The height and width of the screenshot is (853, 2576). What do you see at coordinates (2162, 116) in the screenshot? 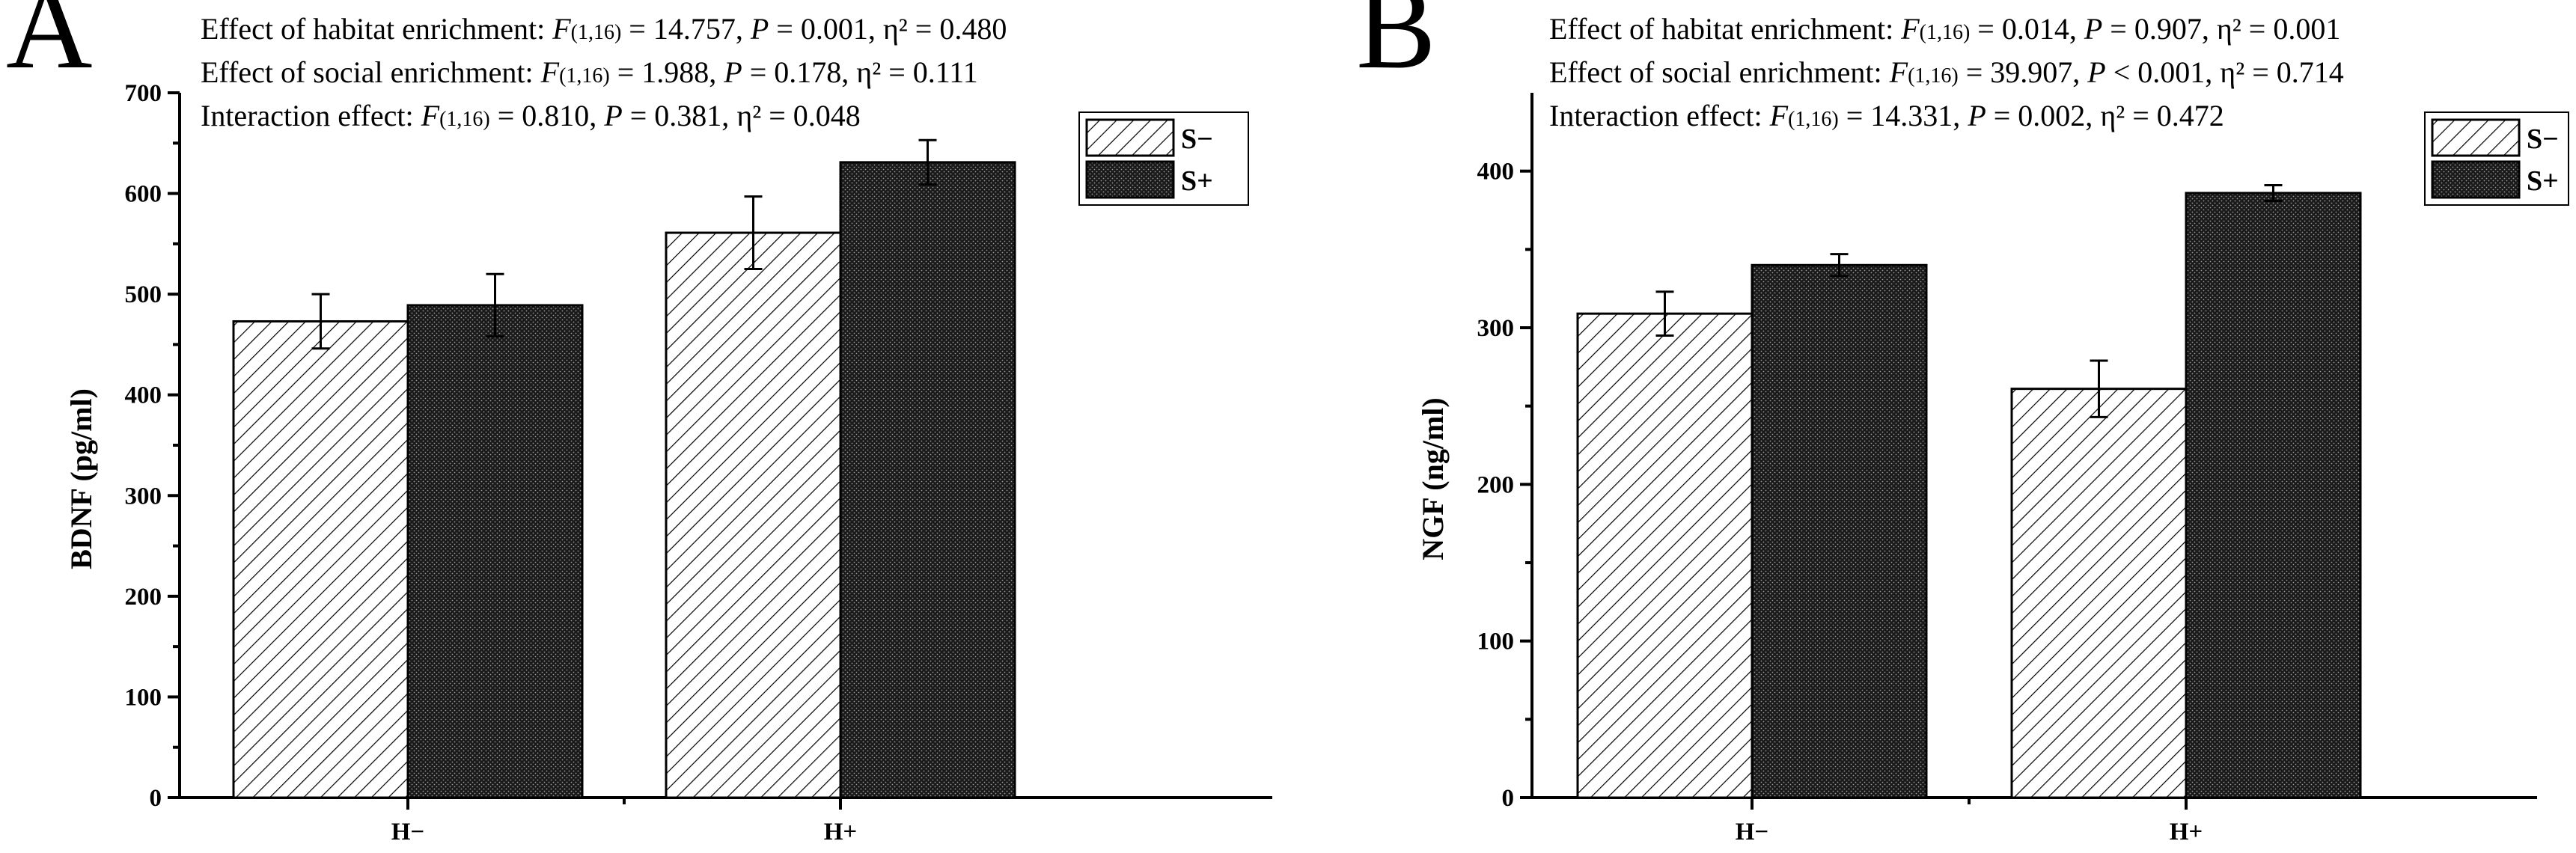
I see `stat-part: η² = 0.472` at bounding box center [2162, 116].